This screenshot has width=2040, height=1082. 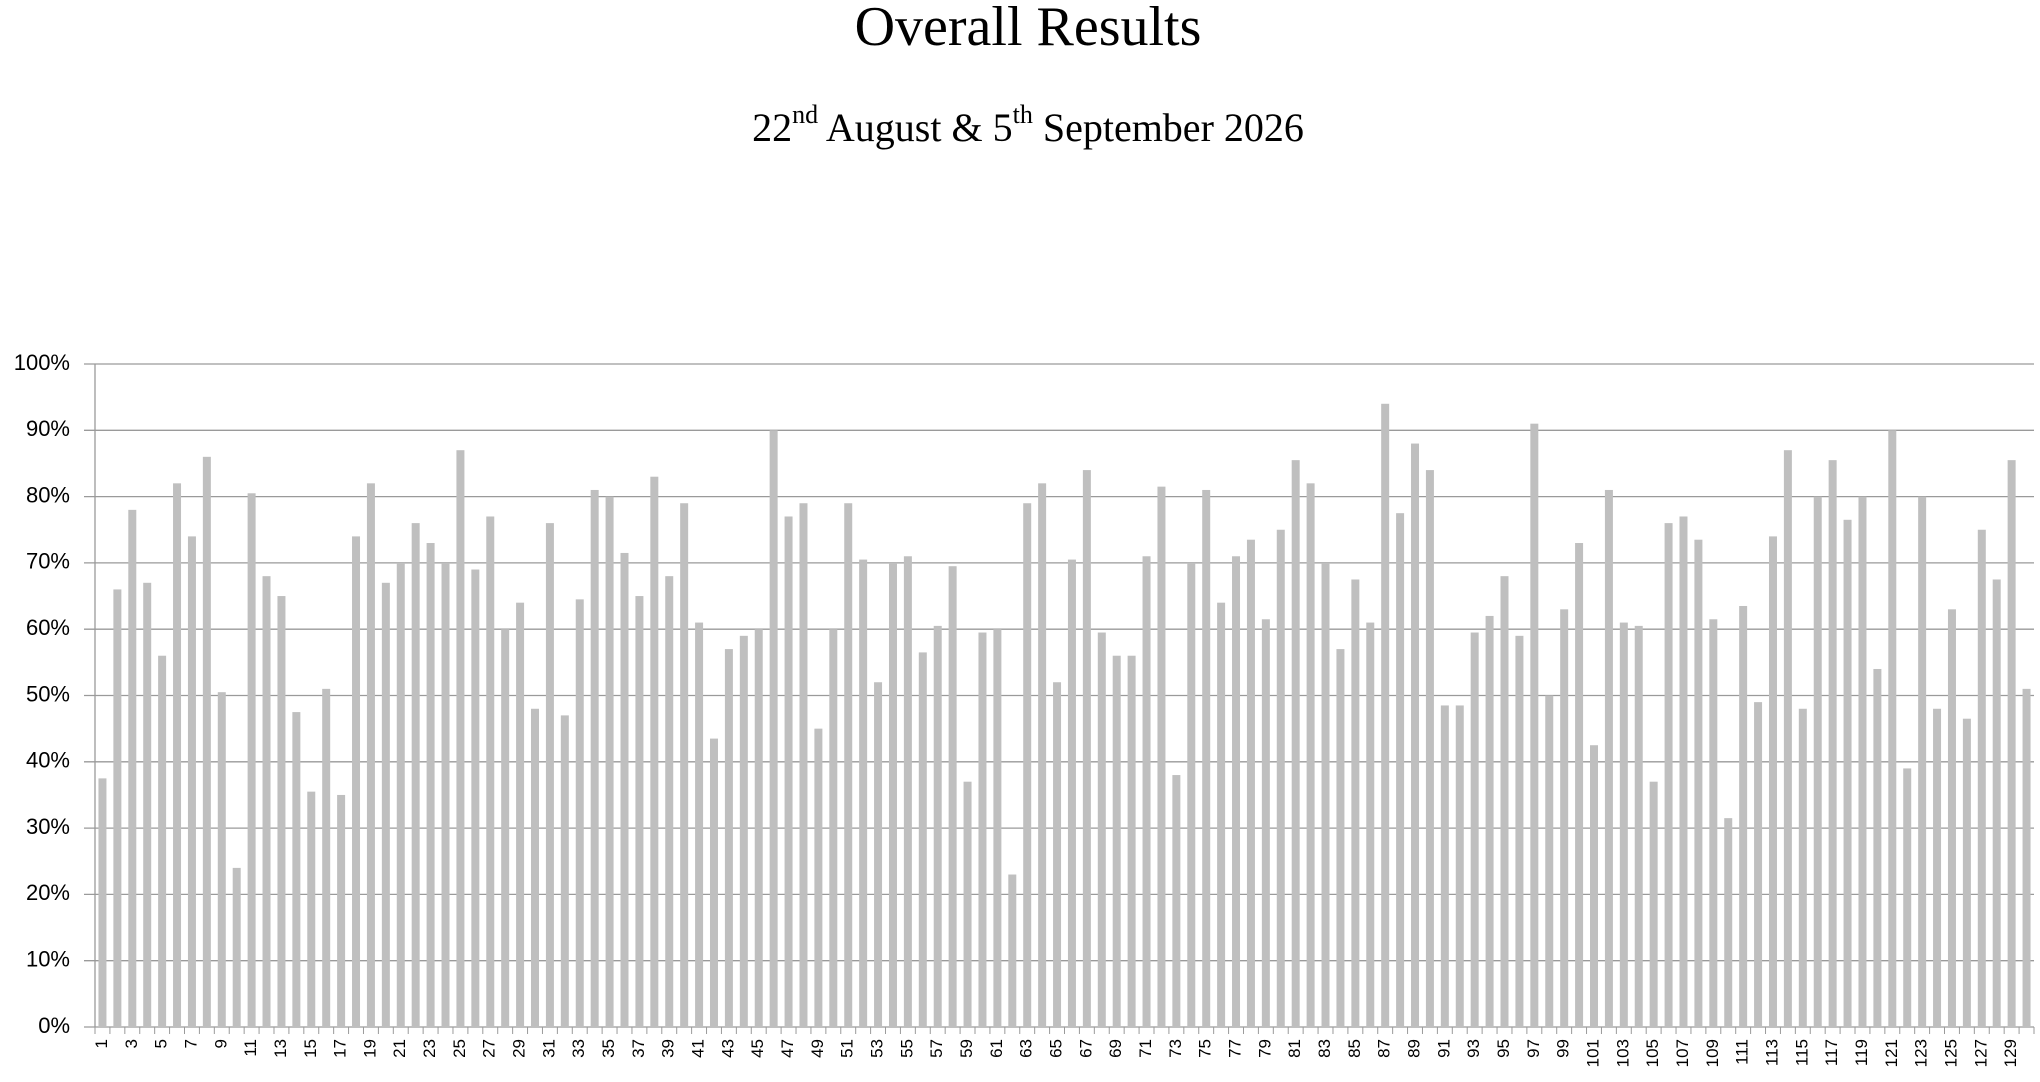 I want to click on x-tick-label: 29, so click(x=519, y=1048).